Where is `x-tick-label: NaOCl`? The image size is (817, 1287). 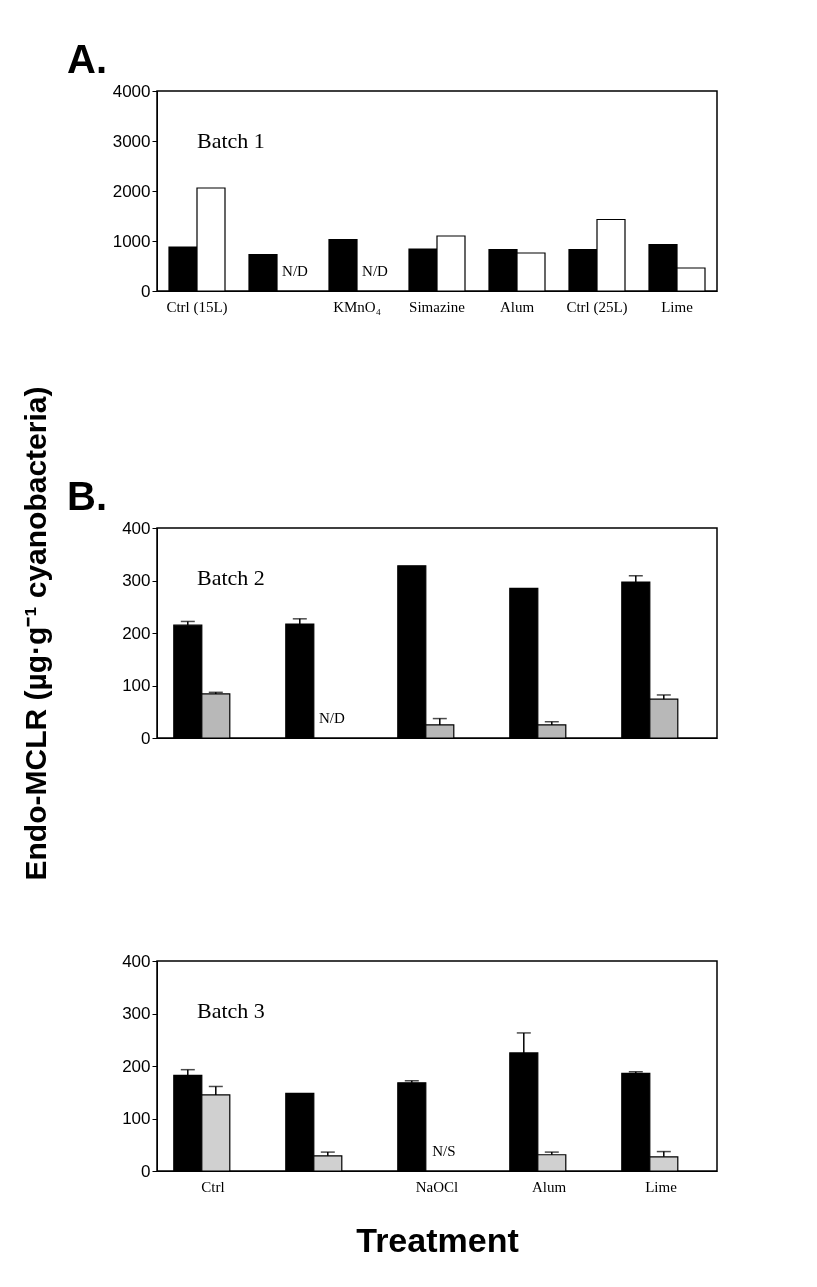
x-tick-label: NaOCl is located at coordinates (437, 1186).